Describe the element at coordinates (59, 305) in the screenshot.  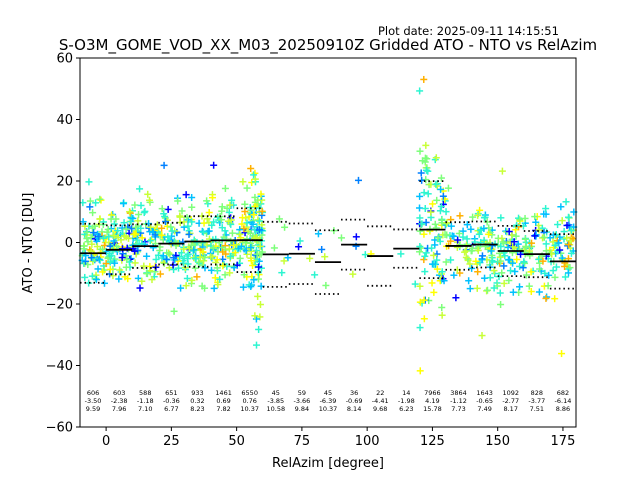
I see `y-tick-label-2: −20` at that location.